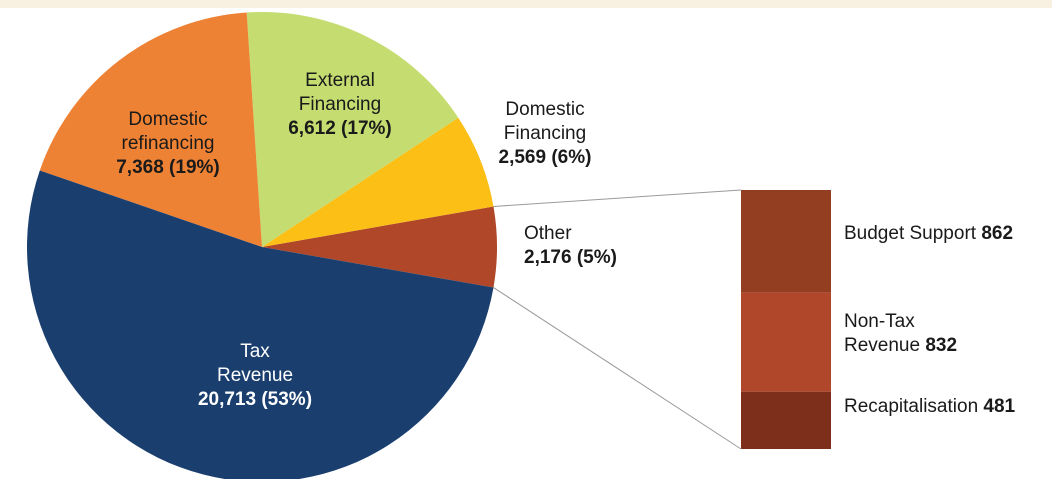 The image size is (1052, 479). What do you see at coordinates (910, 233) in the screenshot?
I see `bar-name: Budget Support` at bounding box center [910, 233].